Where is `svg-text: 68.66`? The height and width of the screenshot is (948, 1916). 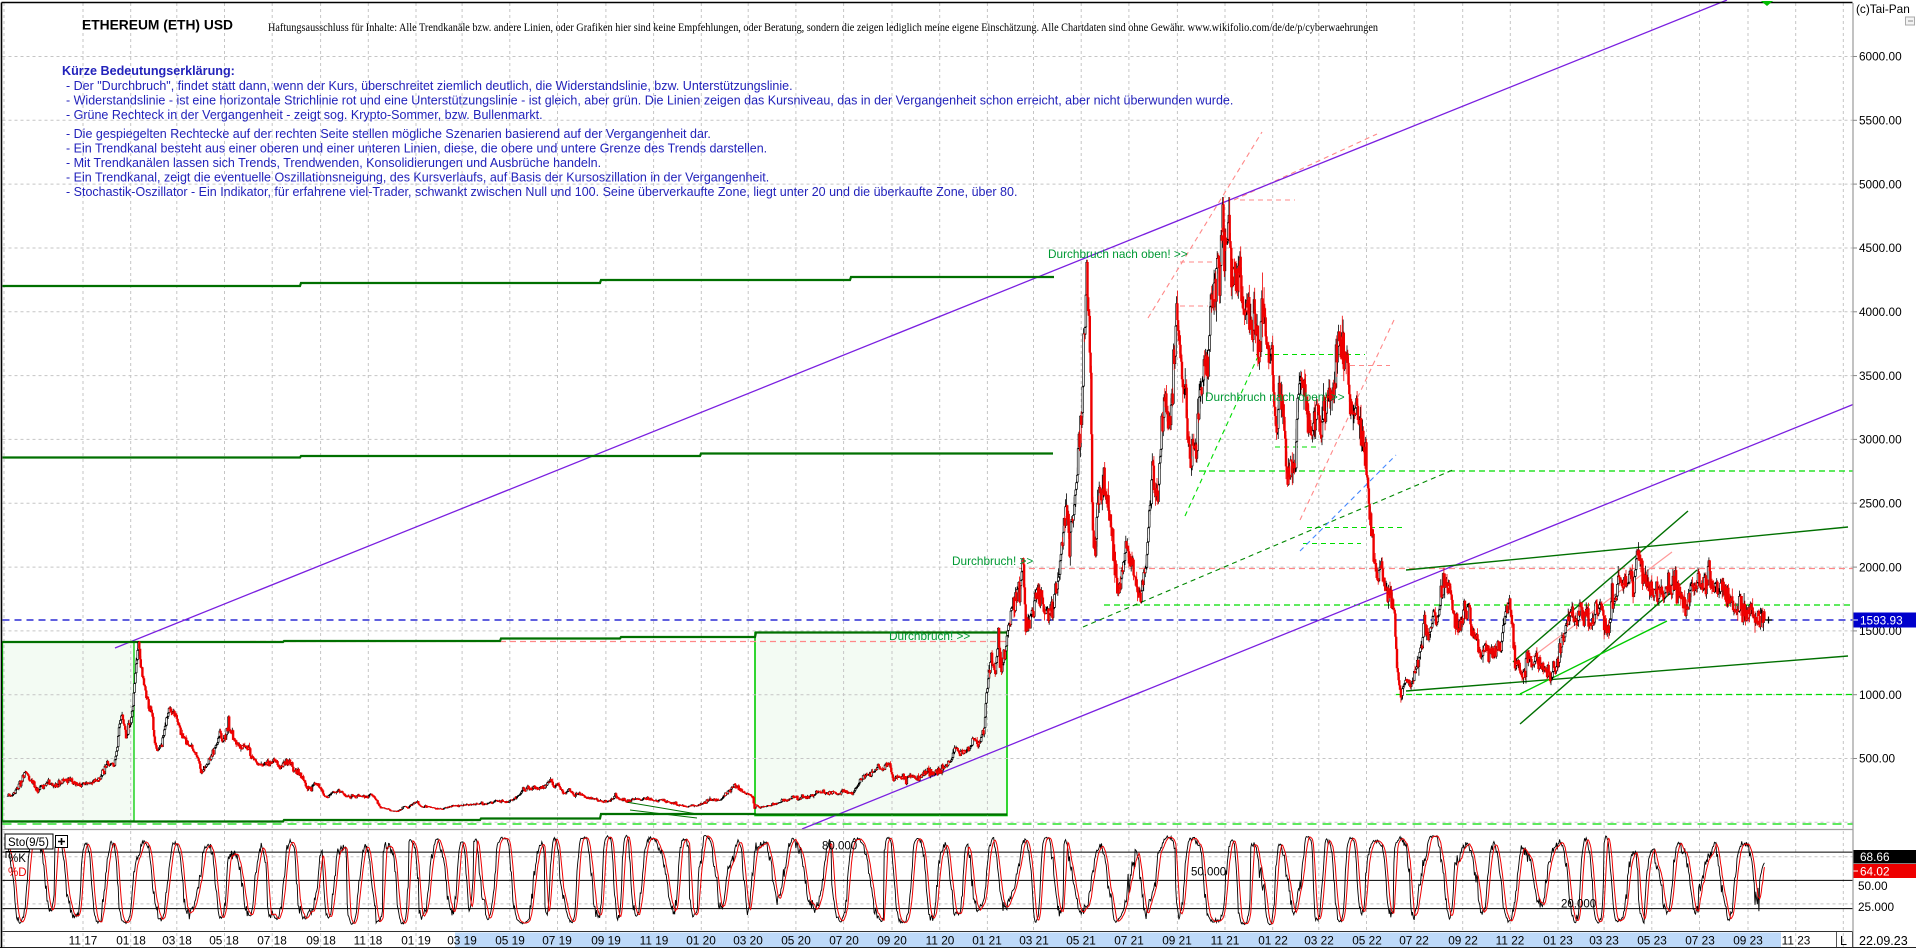 svg-text: 68.66 is located at coordinates (1875, 857).